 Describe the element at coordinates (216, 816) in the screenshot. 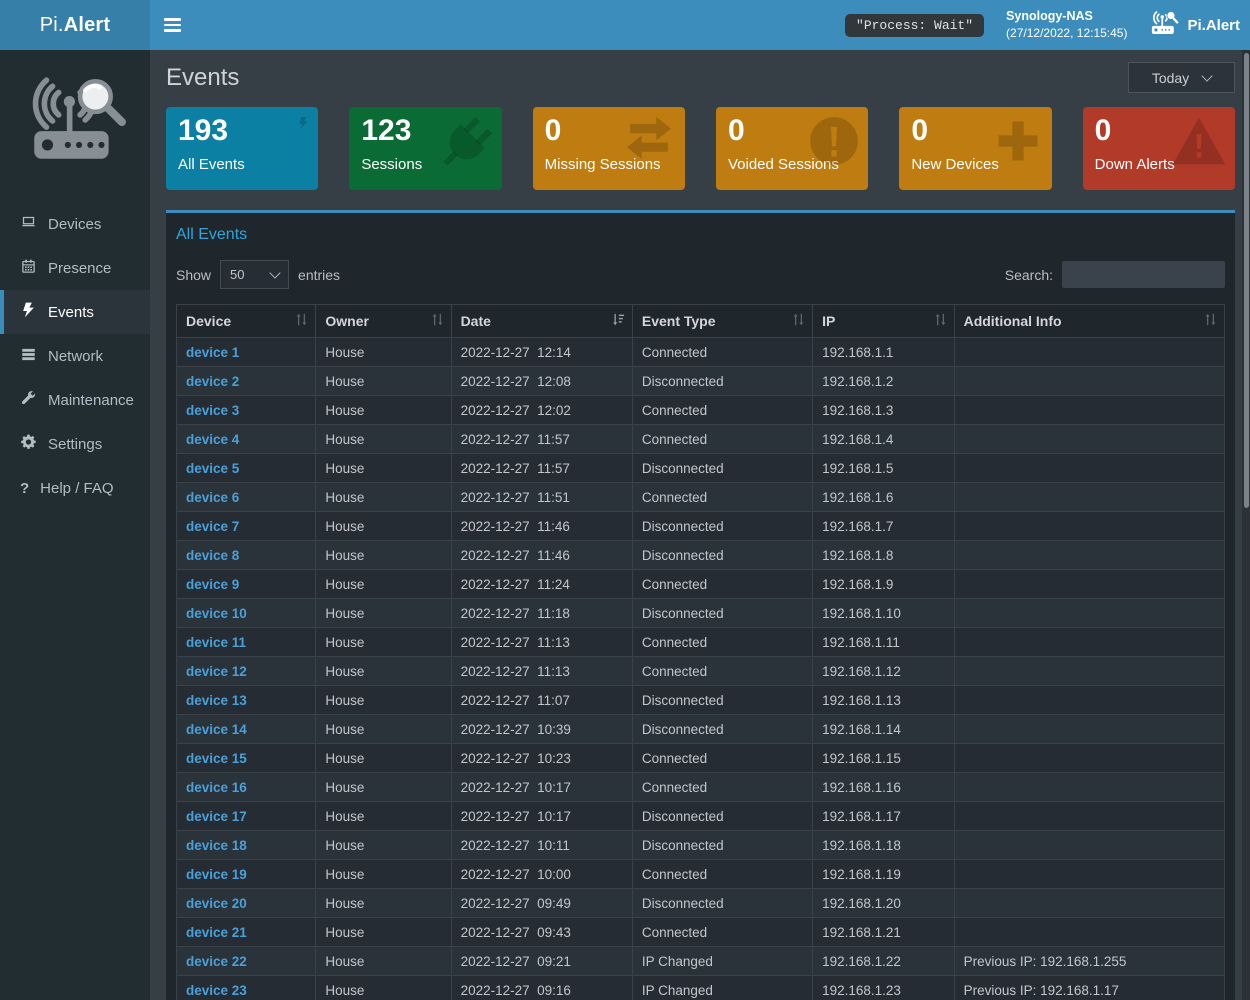

I see `device-link: device 17` at that location.